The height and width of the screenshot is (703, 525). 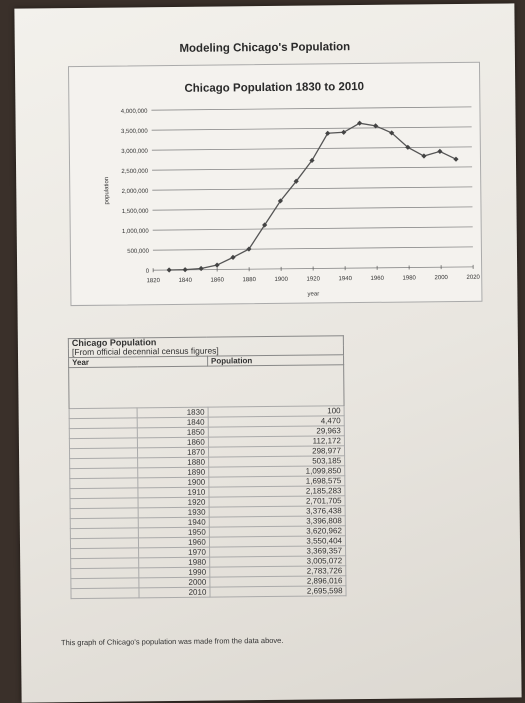 What do you see at coordinates (274, 88) in the screenshot?
I see `chart-title: Chicago Population 1830 to 2010` at bounding box center [274, 88].